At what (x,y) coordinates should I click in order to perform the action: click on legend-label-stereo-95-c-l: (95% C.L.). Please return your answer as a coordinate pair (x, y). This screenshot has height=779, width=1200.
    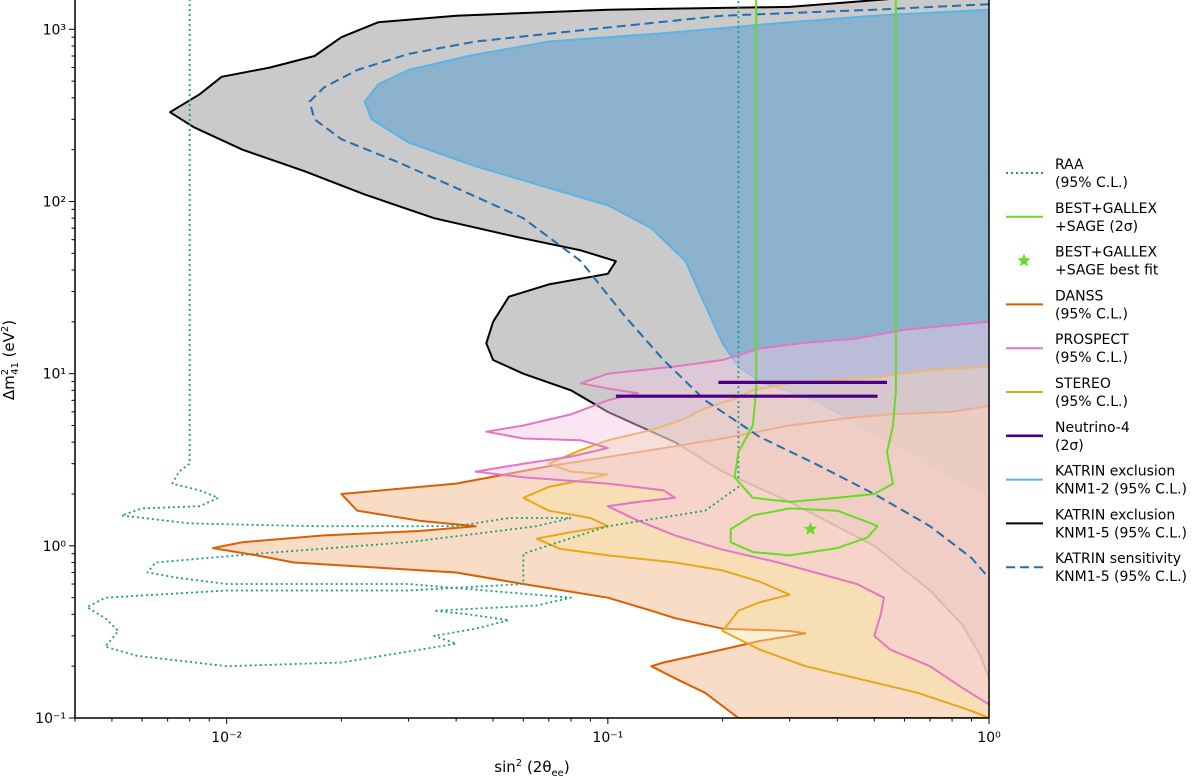
    Looking at the image, I should click on (1091, 402).